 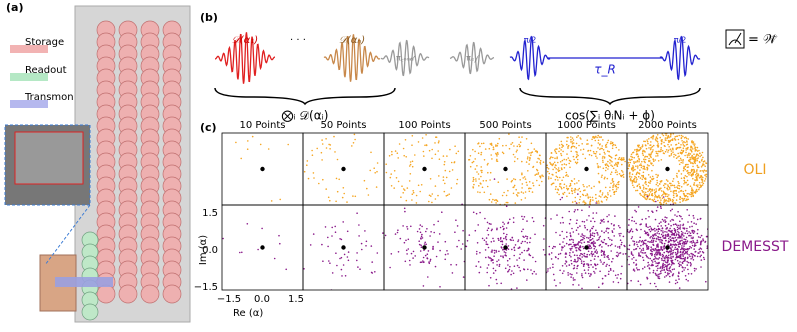 I want to click on center-point, so click(x=262, y=169).